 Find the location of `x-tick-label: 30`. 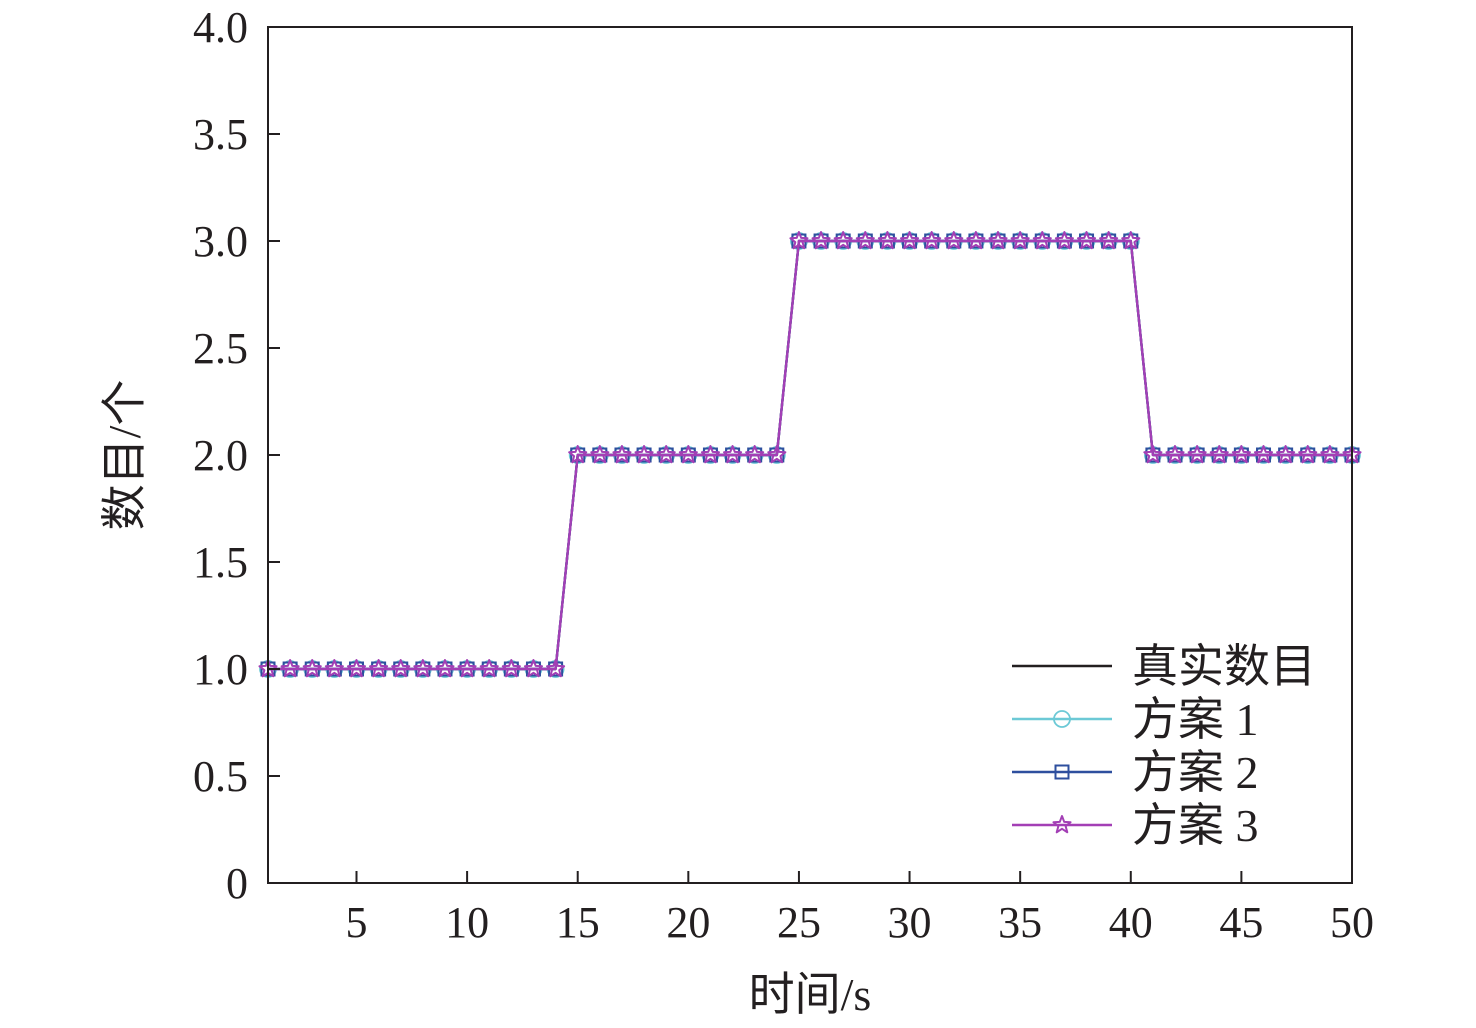

x-tick-label: 30 is located at coordinates (910, 922).